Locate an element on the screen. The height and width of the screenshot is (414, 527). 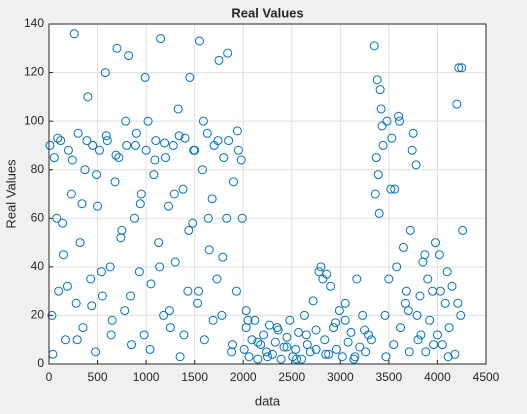
x-tick-label: 2500 is located at coordinates (291, 377).